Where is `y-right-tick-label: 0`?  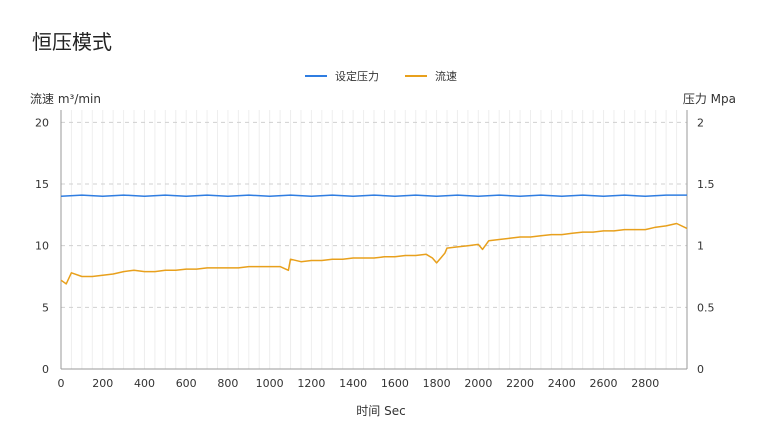 y-right-tick-label: 0 is located at coordinates (700, 369).